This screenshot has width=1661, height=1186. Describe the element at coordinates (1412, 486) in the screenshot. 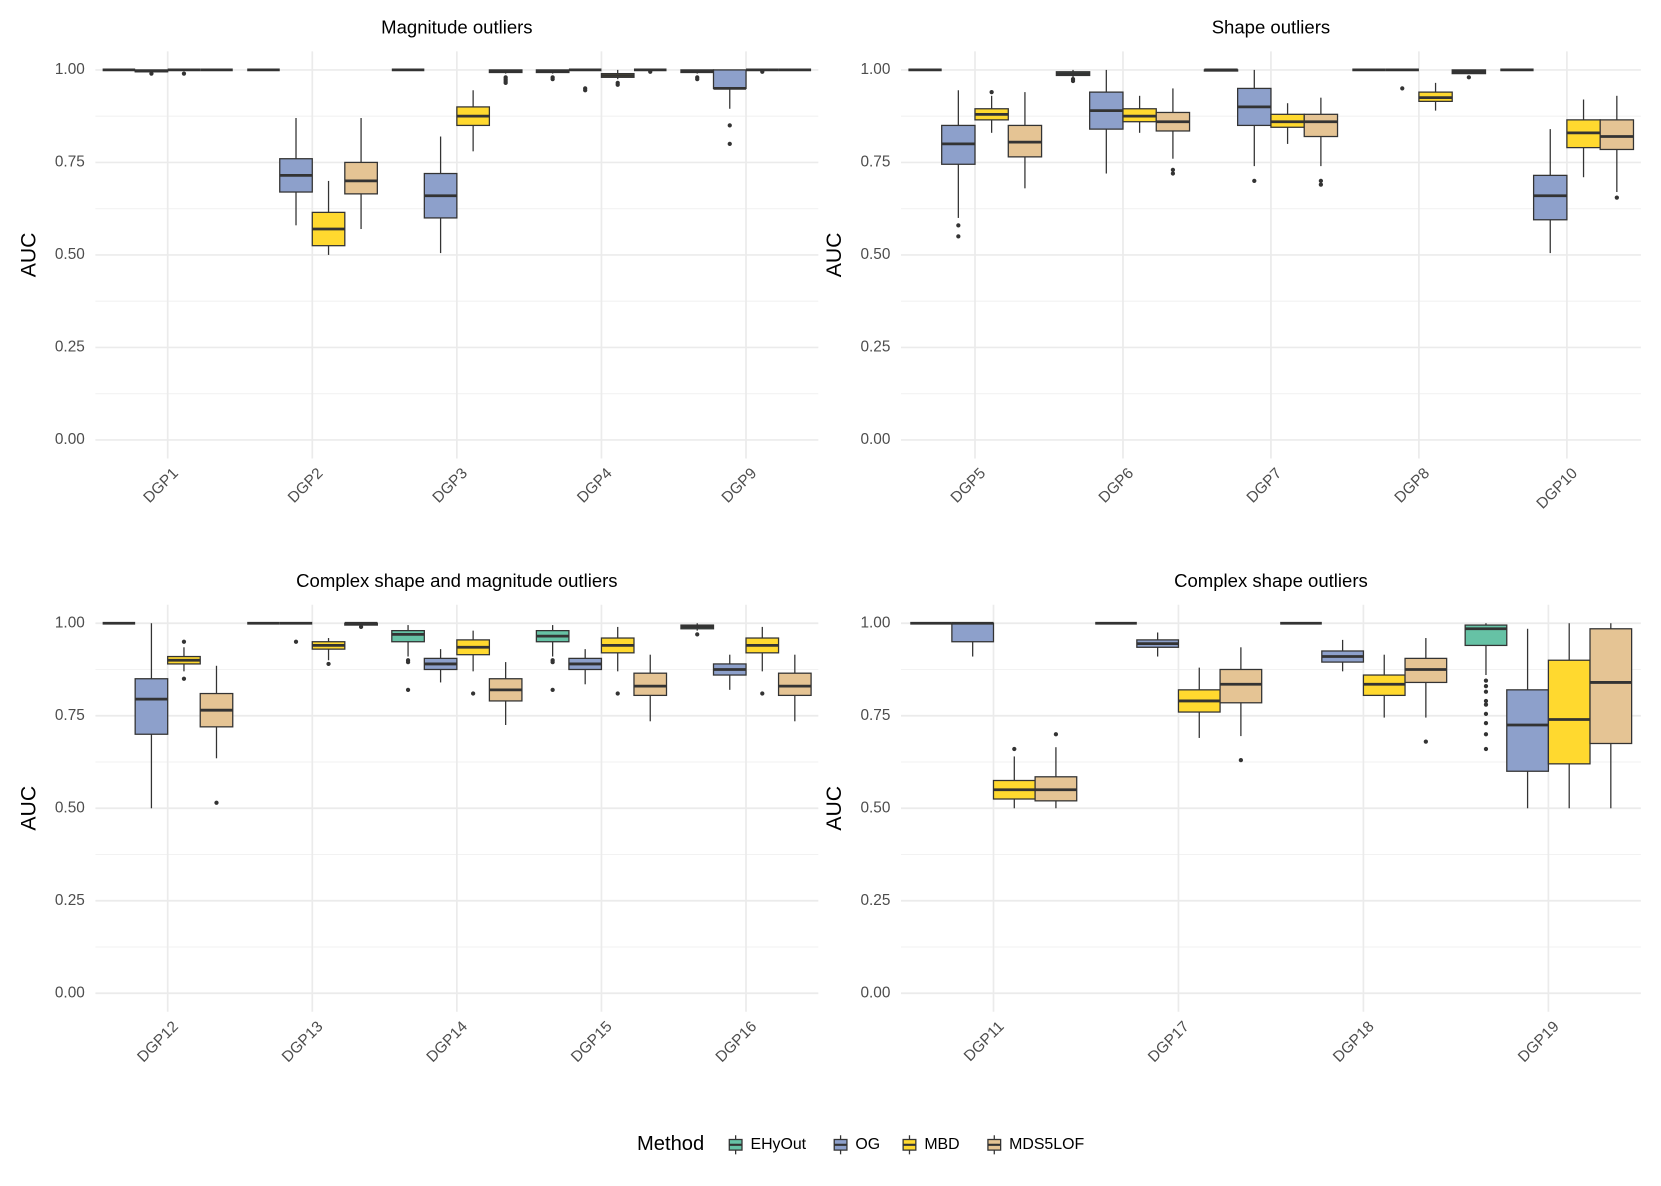

I see `x-tick-label: DGP8` at that location.